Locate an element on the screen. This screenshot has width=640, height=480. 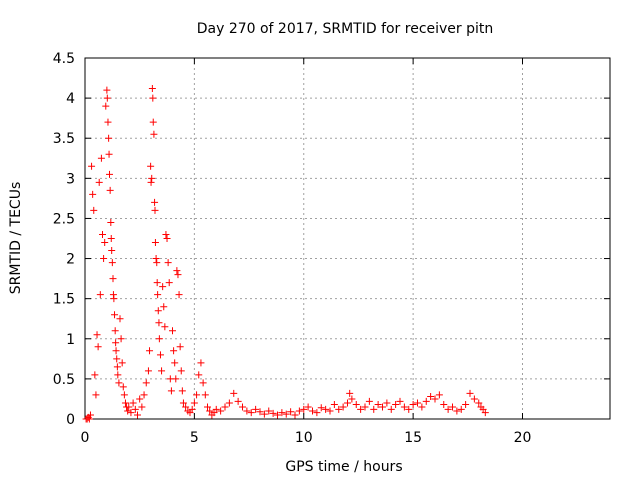
x-axis-label: GPS time / hours is located at coordinates (343, 467).